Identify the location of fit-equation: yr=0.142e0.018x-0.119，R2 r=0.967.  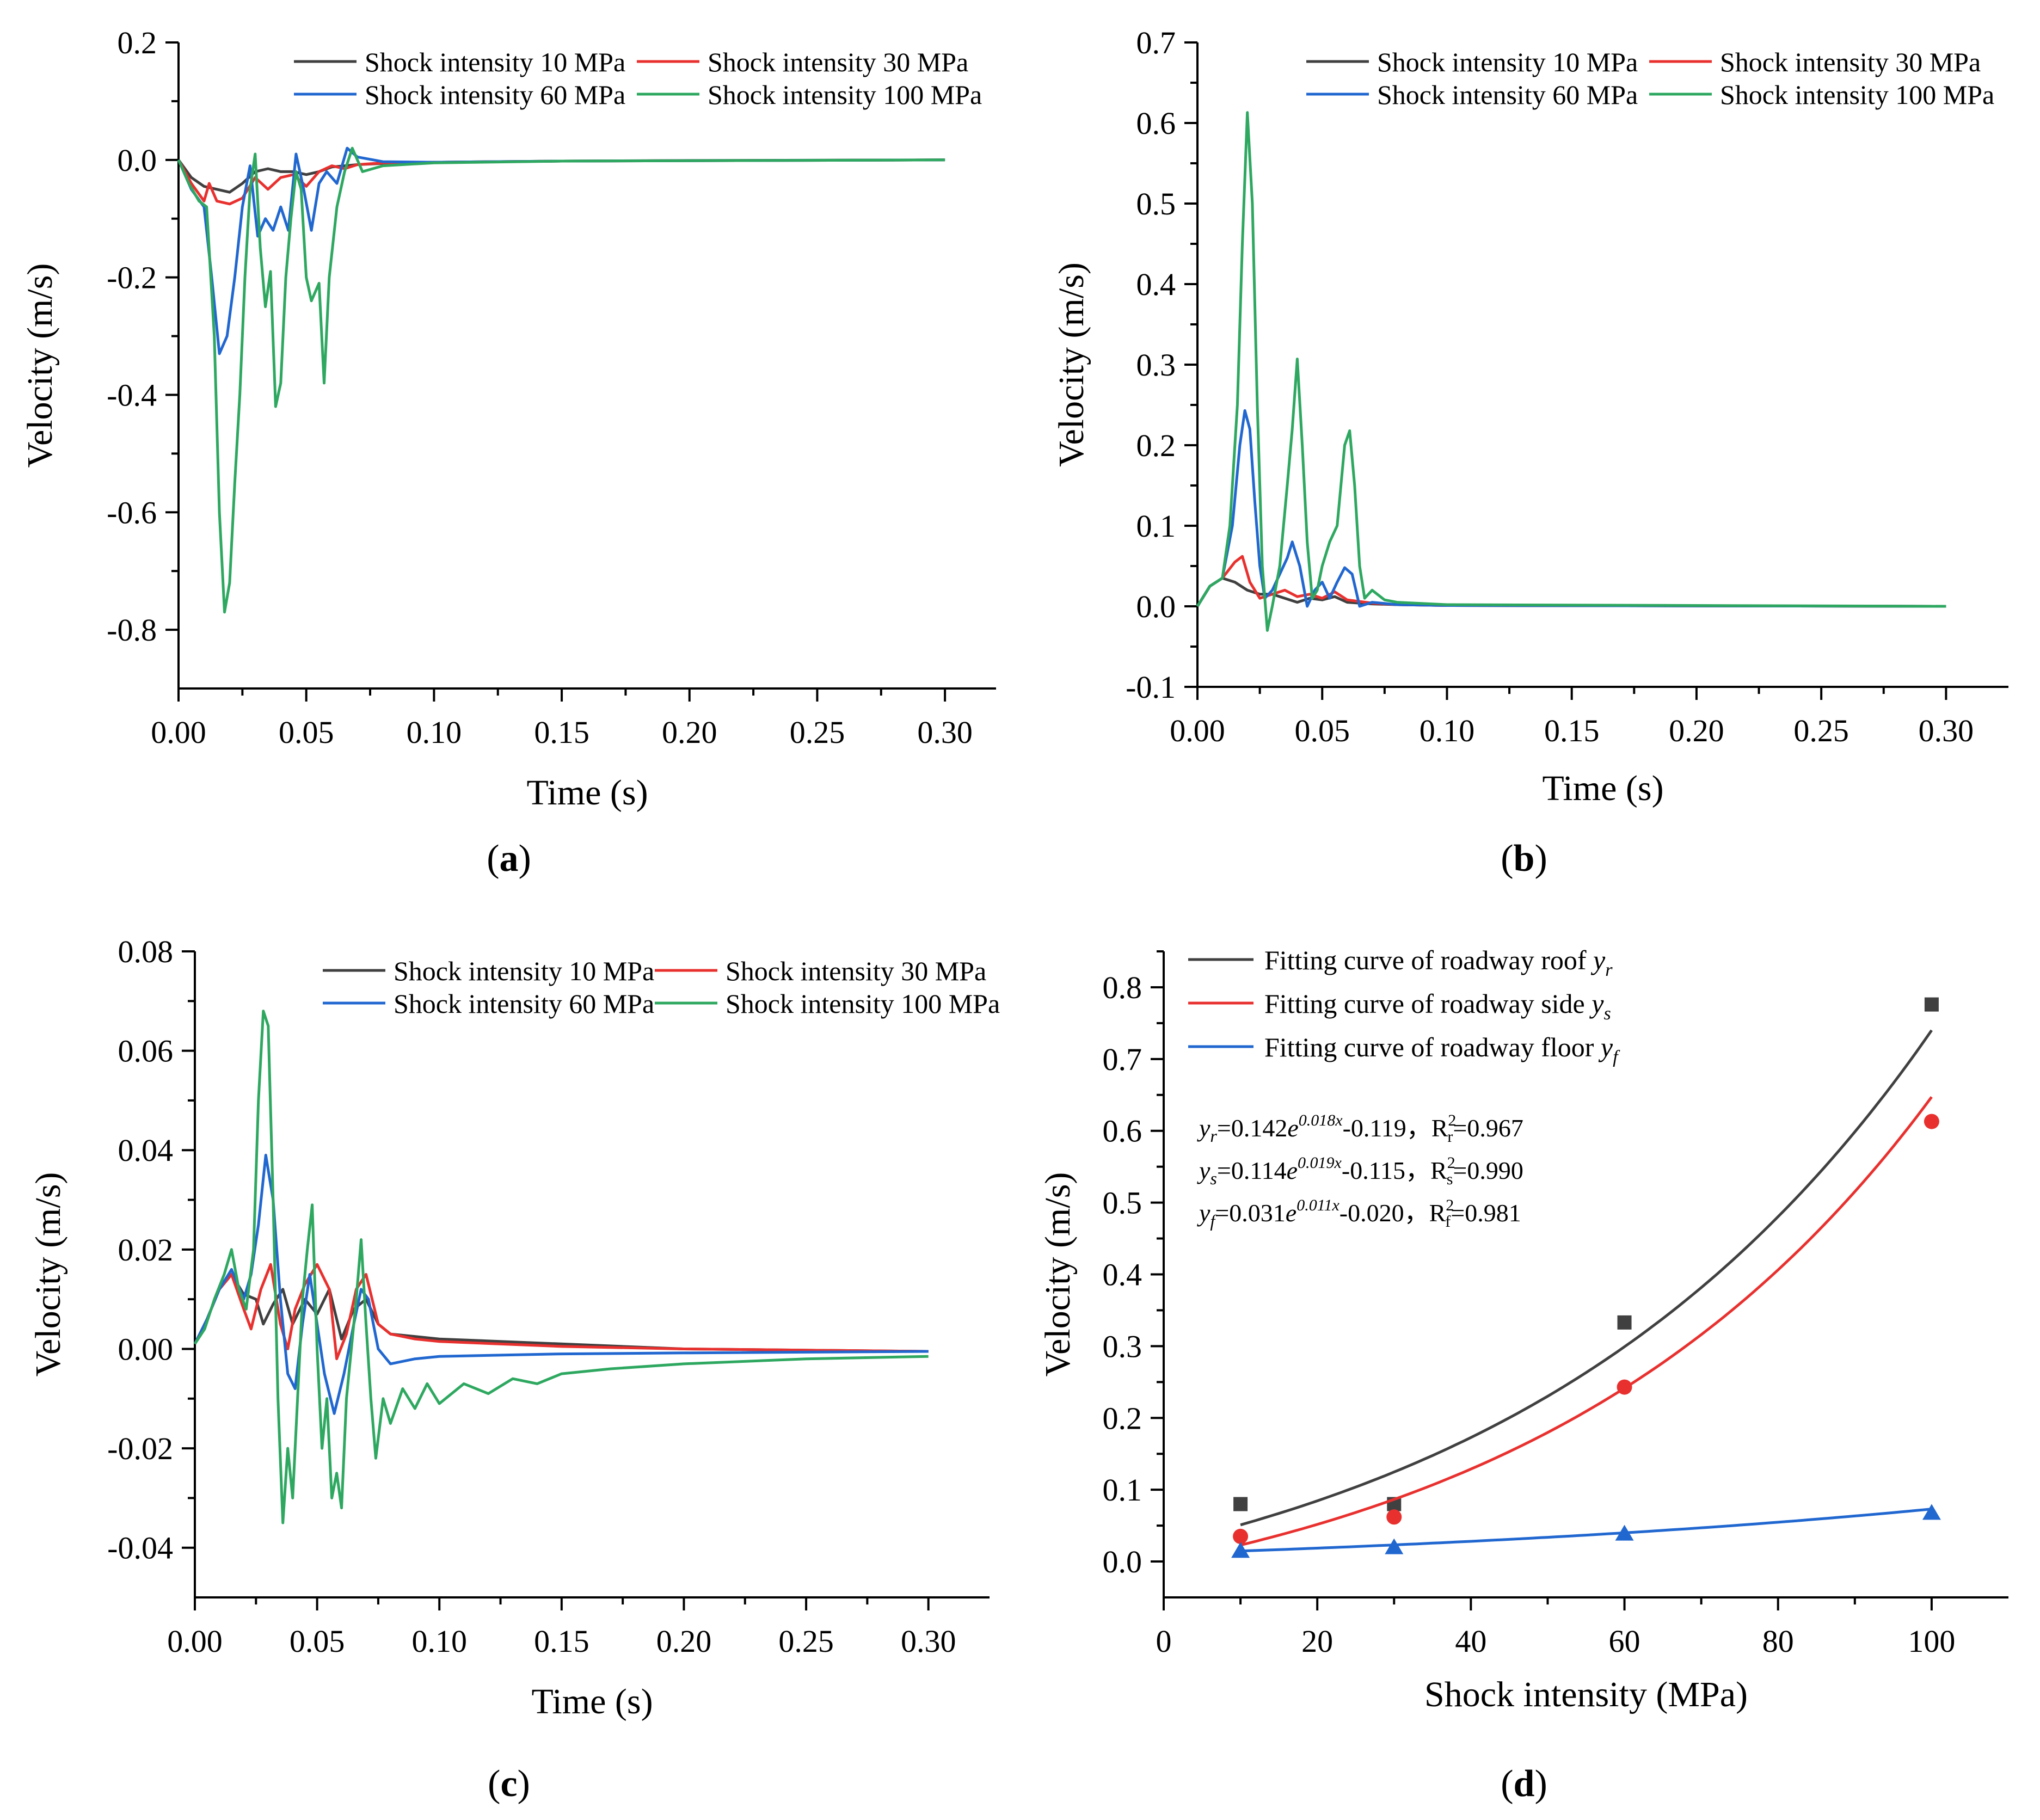
(1360, 1129).